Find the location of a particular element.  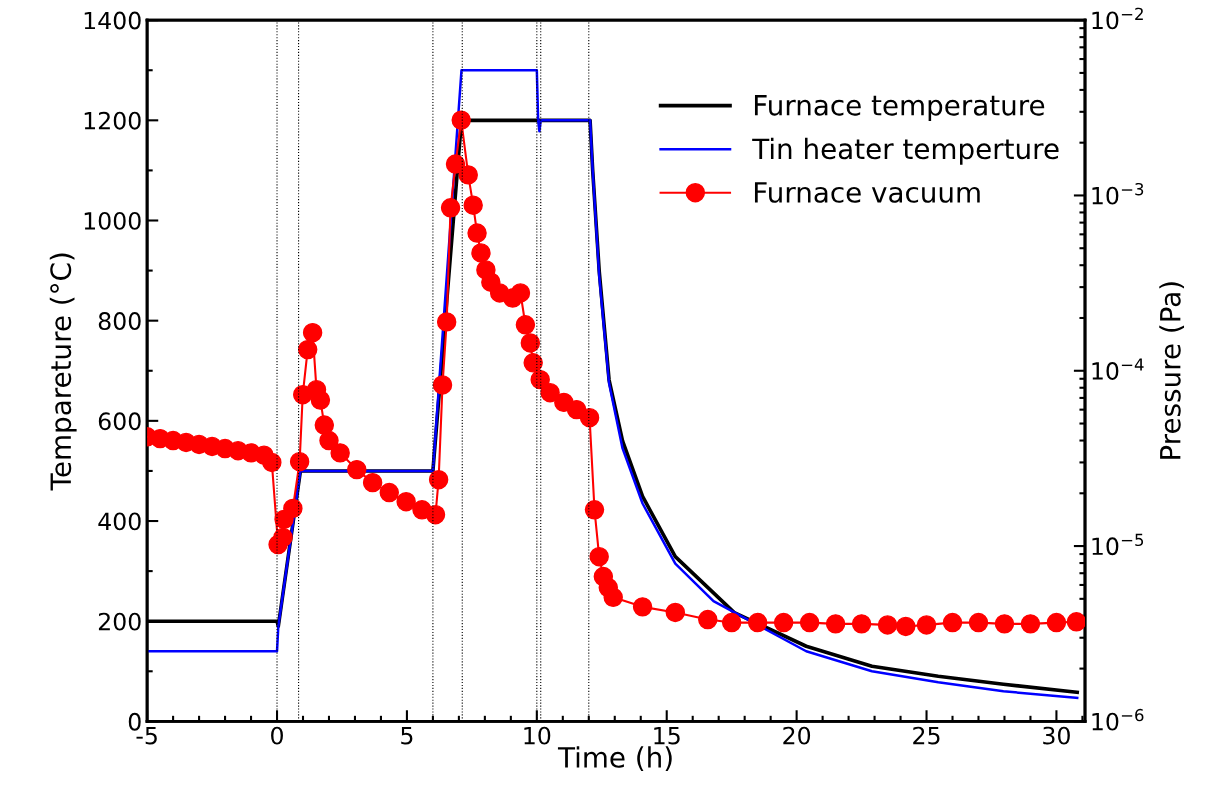

y-tick-label: 1000 is located at coordinates (112, 220).